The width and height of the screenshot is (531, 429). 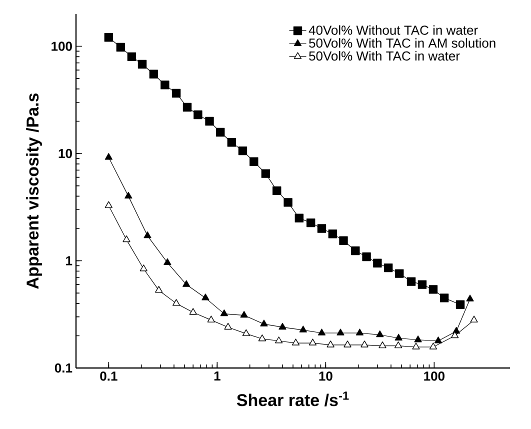 What do you see at coordinates (65, 153) in the screenshot?
I see `y-tick-label: 10` at bounding box center [65, 153].